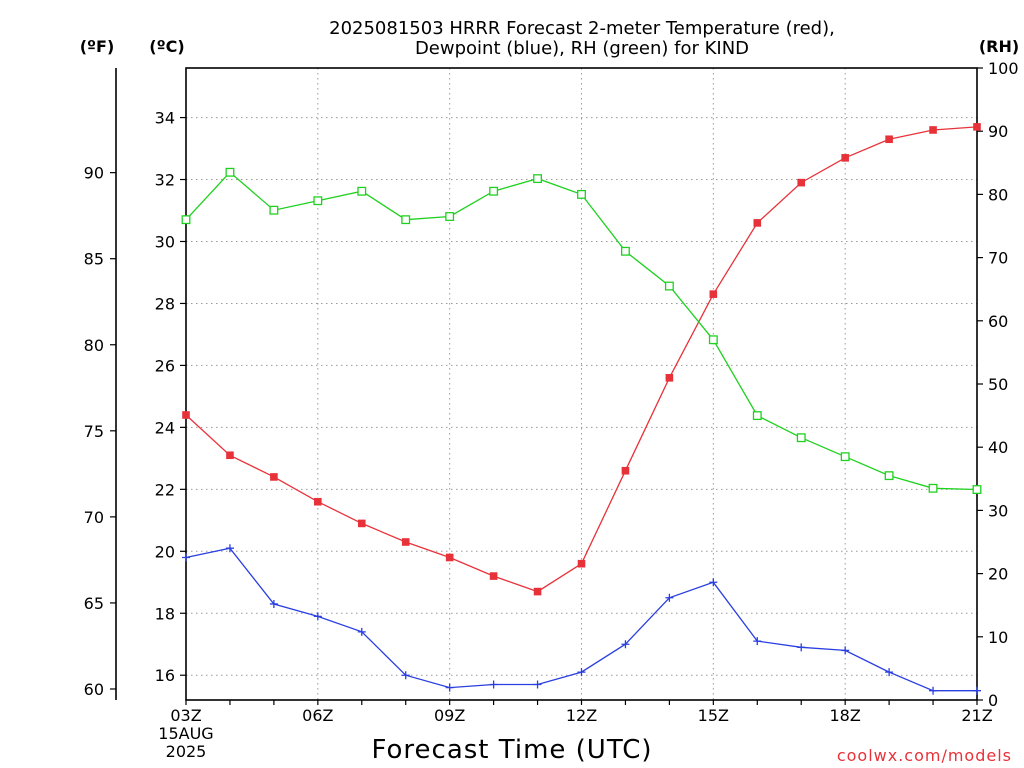  What do you see at coordinates (581, 715) in the screenshot?
I see `x-tick-label: 12Z` at bounding box center [581, 715].